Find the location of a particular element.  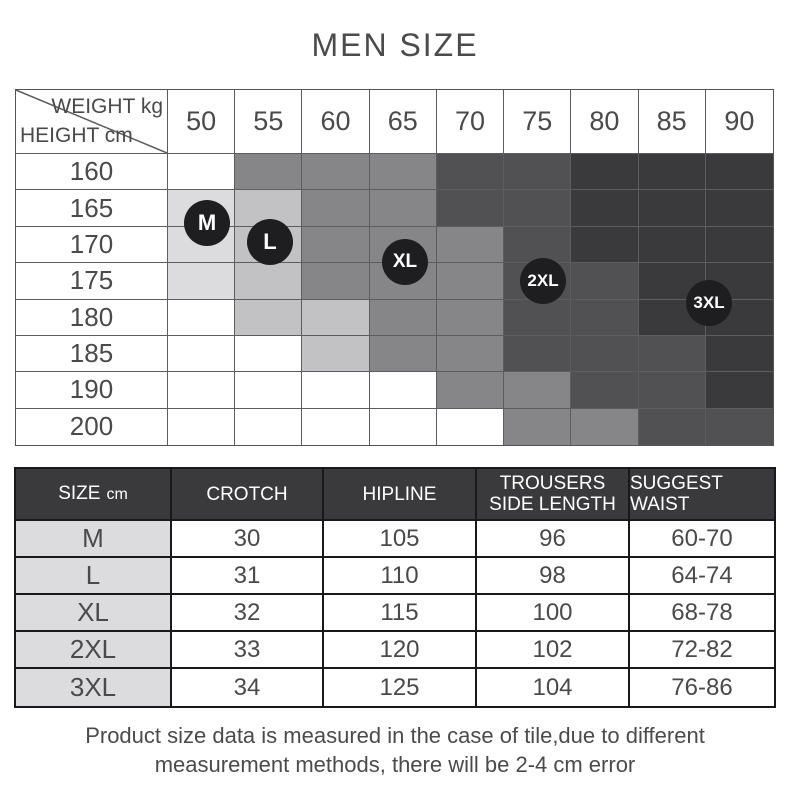

weight-header-cell: 85 is located at coordinates (672, 122).